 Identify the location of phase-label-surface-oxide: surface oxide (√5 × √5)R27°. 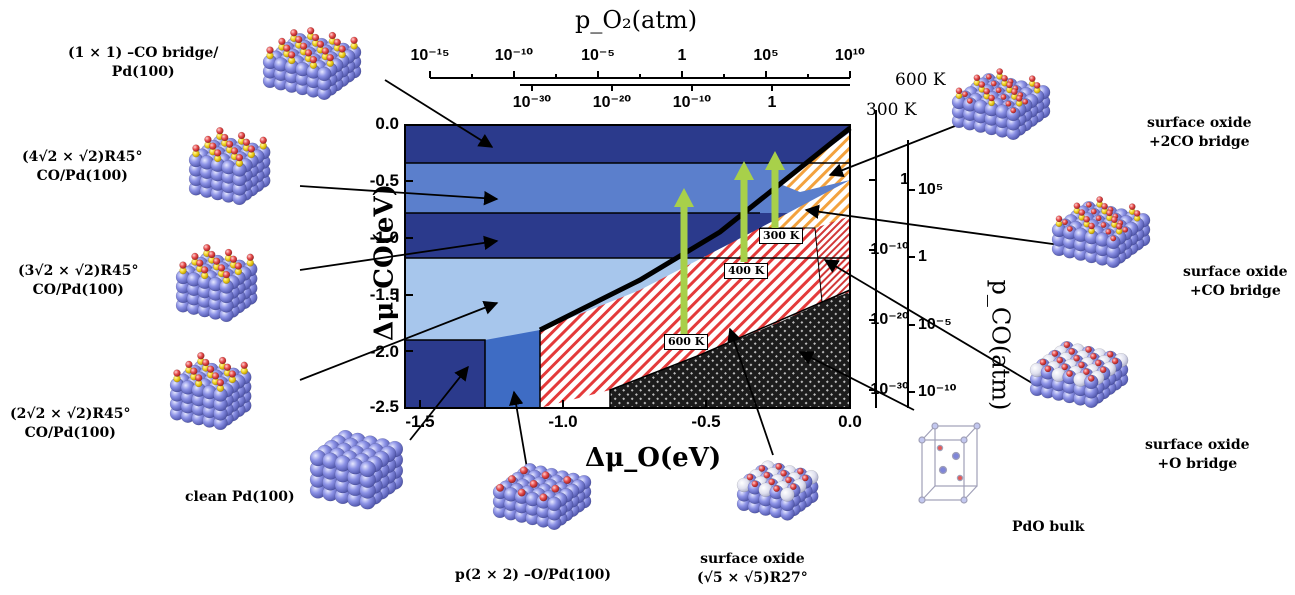
(752, 568).